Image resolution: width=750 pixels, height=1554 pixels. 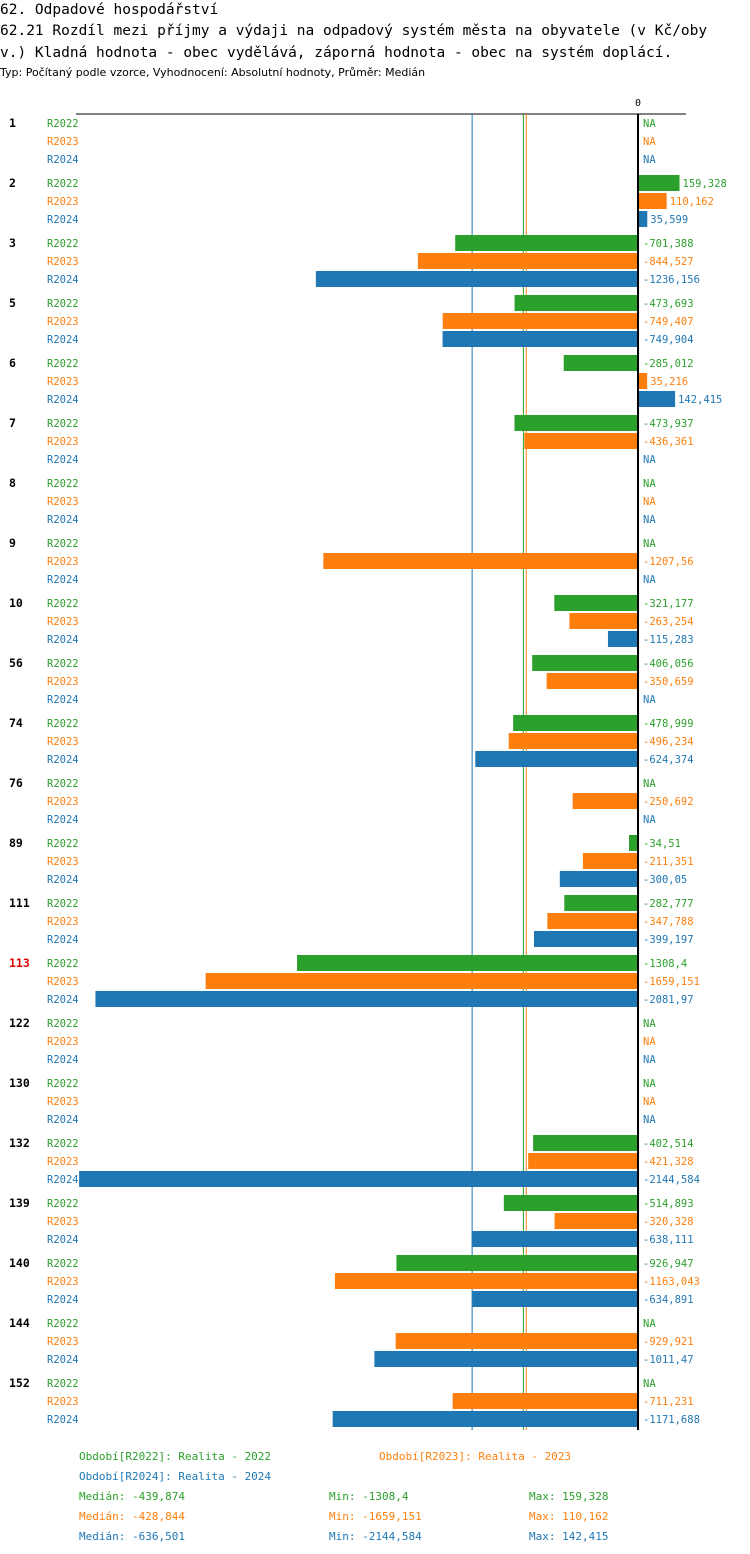 I want to click on legend-max-r2023: Max: 110,162, so click(x=569, y=1516).